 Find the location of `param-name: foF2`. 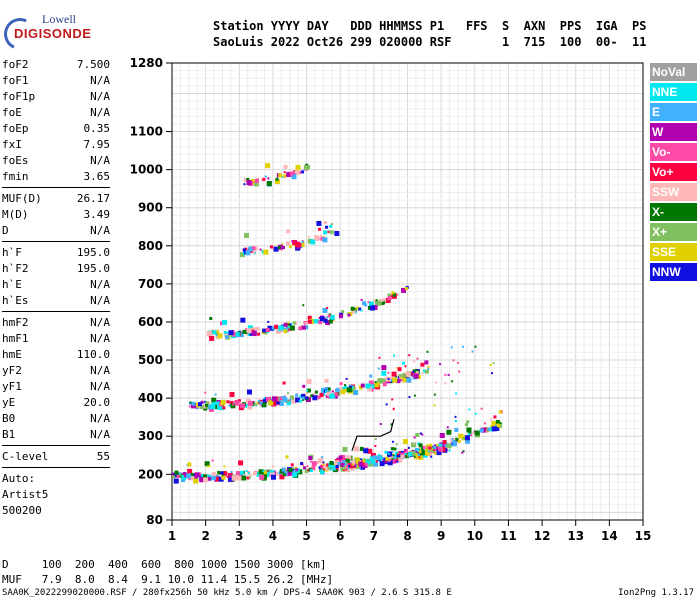

param-name: foF2 is located at coordinates (15, 64).